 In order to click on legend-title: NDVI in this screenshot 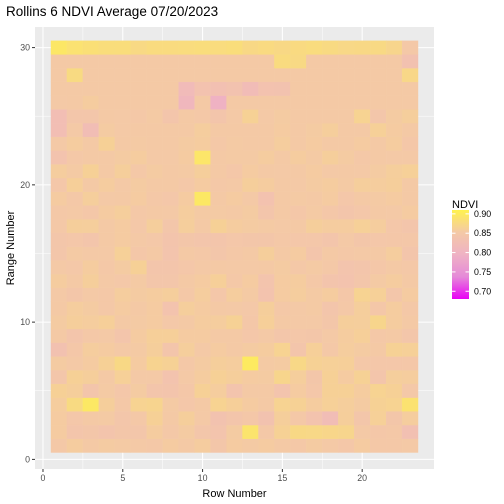, I will do `click(465, 205)`.